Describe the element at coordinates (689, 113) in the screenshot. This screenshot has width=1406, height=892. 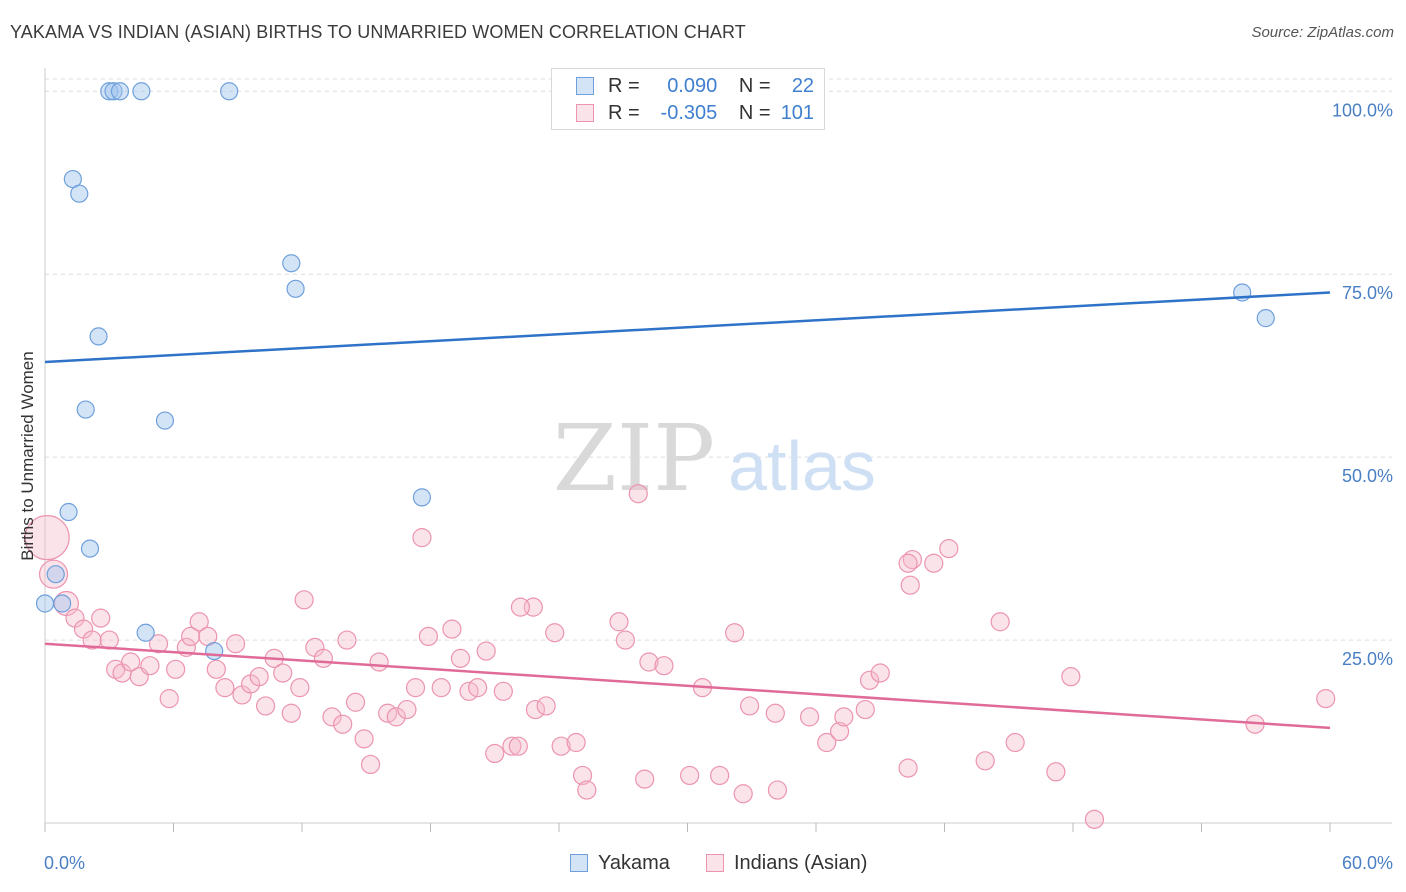
I see `r-value: -0.305` at that location.